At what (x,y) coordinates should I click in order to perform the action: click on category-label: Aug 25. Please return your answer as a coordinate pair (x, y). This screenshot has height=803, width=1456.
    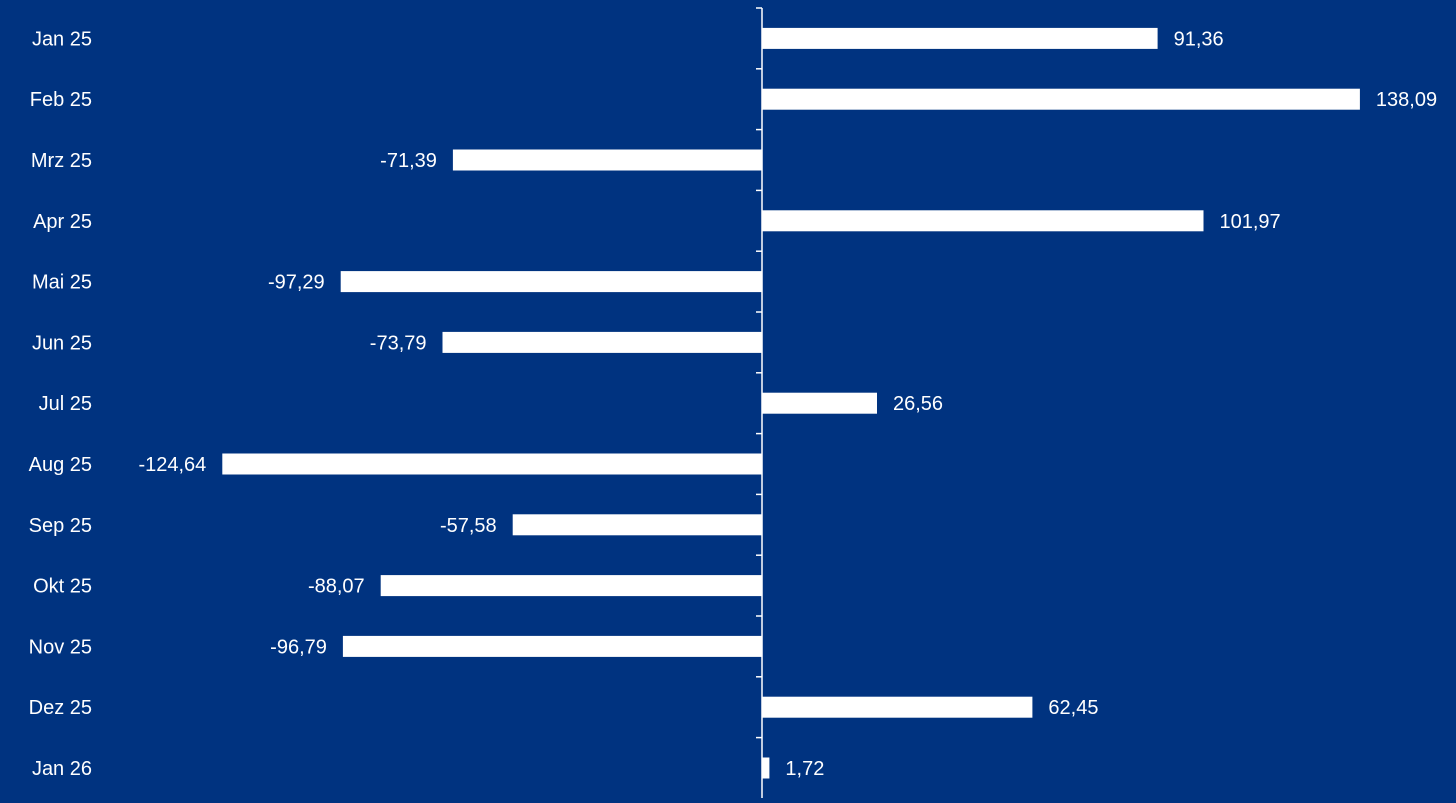
    Looking at the image, I should click on (60, 465).